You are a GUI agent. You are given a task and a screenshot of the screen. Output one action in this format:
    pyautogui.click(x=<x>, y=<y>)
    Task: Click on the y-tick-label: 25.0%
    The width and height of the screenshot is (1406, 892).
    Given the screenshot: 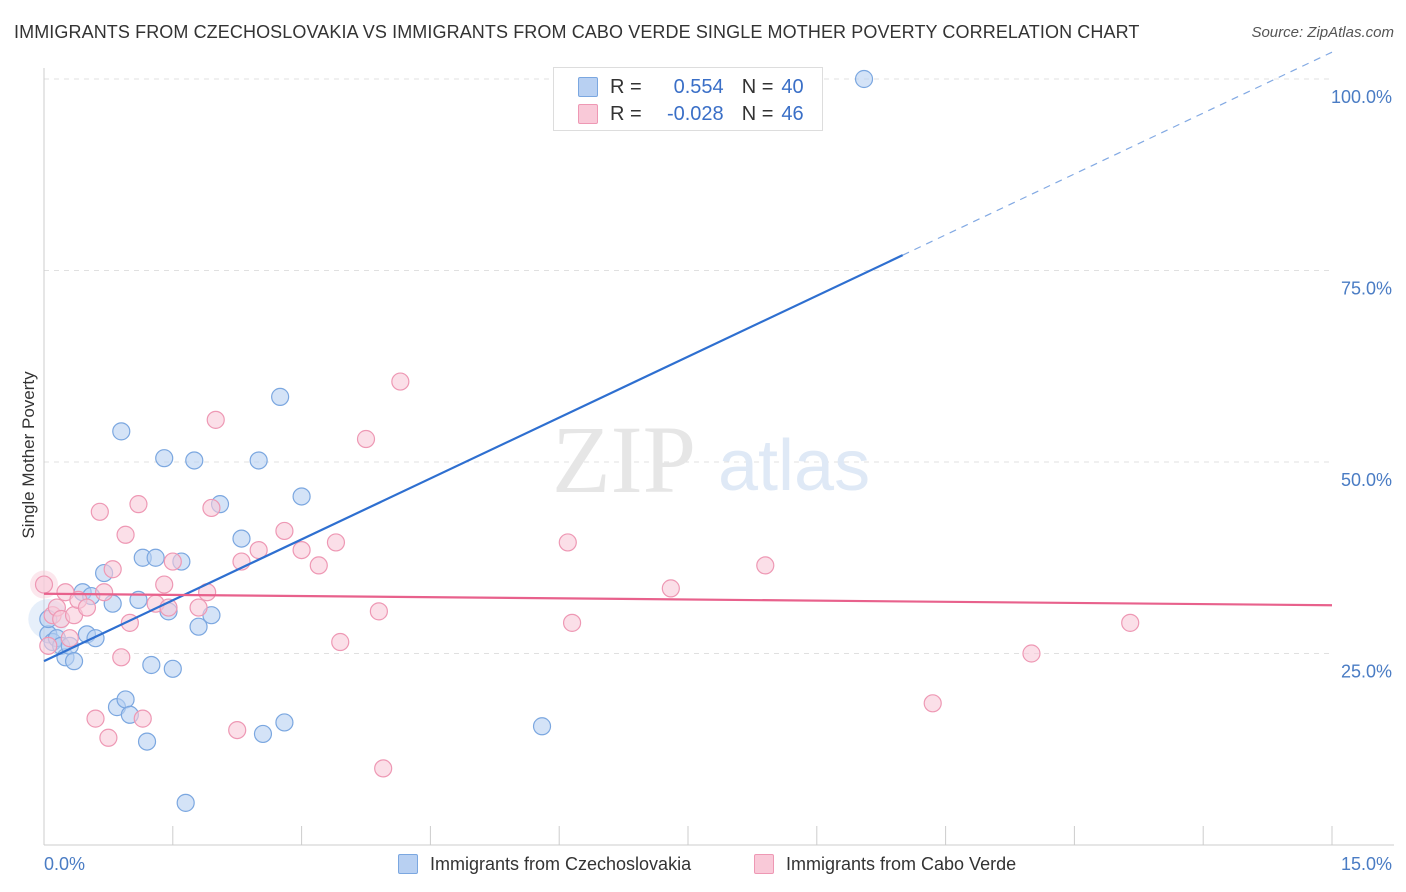 What is the action you would take?
    pyautogui.click(x=1366, y=672)
    